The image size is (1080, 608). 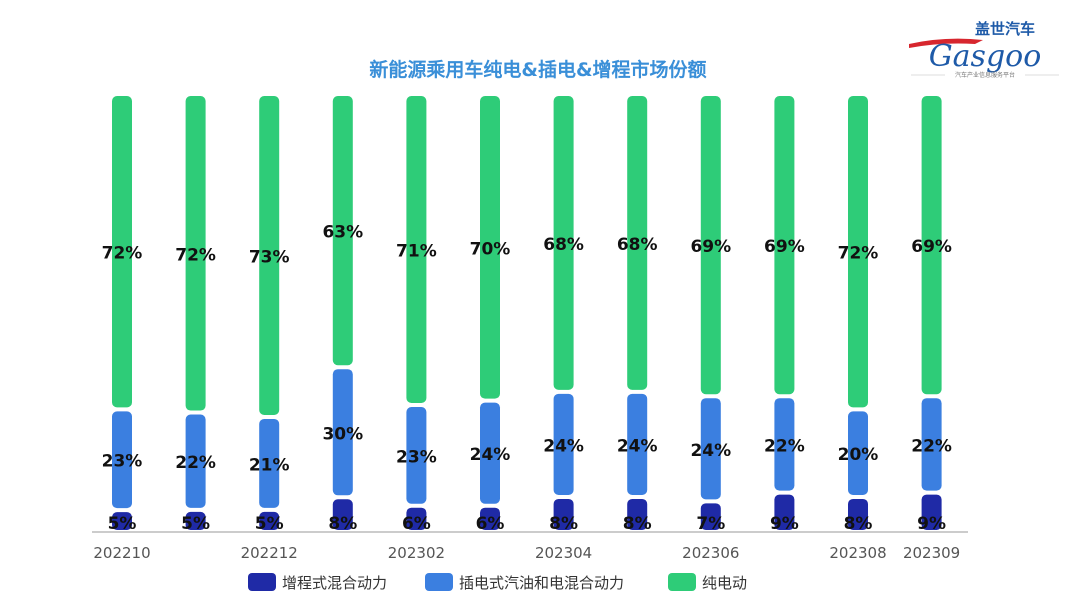 I want to click on gasgoo-logo: 盖世汽车 Gasgoo 汽车产业信息服务平台, so click(x=985, y=49).